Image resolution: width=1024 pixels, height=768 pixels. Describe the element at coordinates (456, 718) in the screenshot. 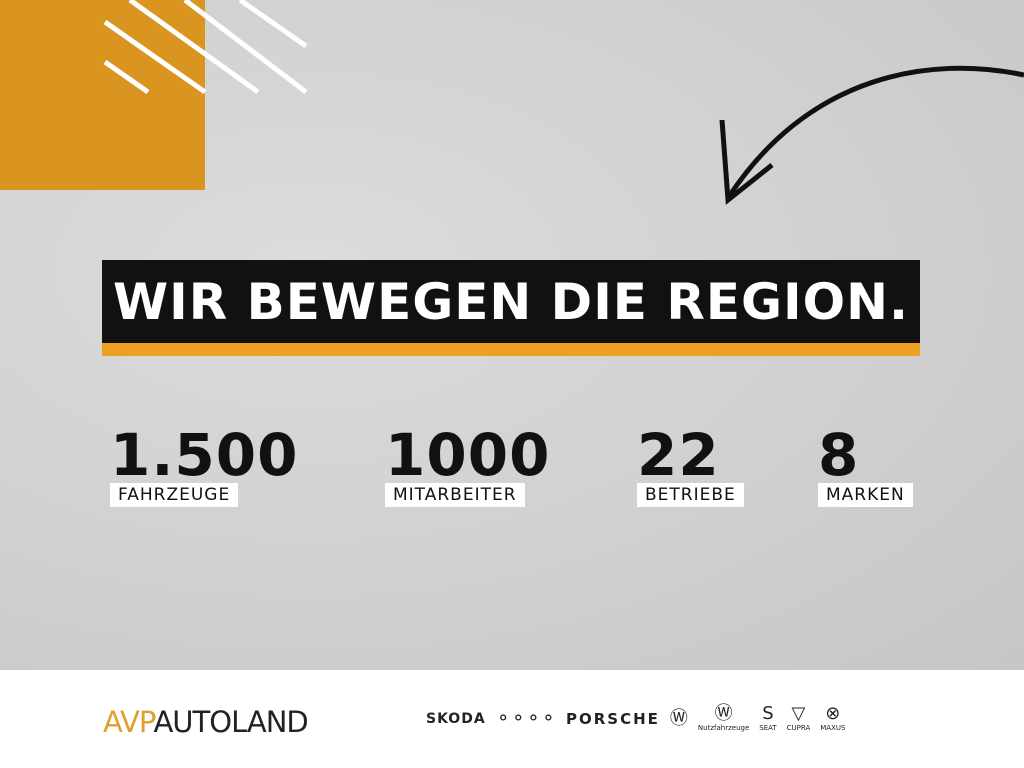

I see `skoda-logo: SKODA` at that location.